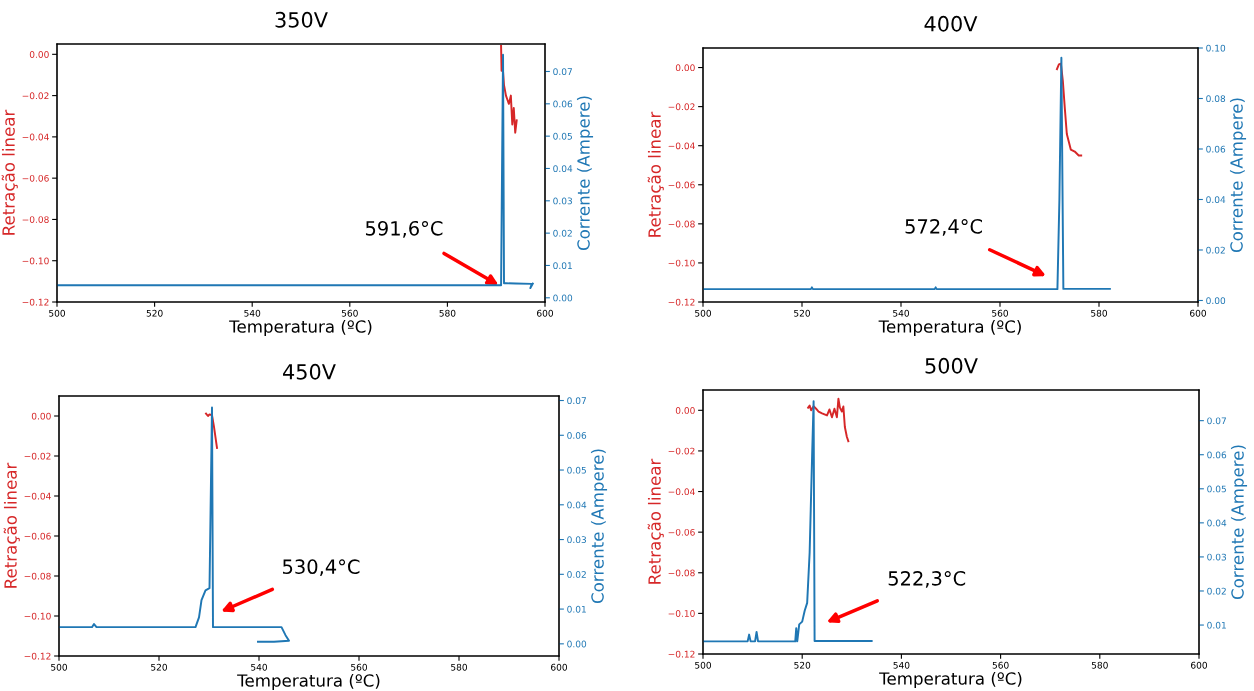 The height and width of the screenshot is (691, 1254). What do you see at coordinates (321, 568) in the screenshot?
I see `annotation: 530,4°C` at bounding box center [321, 568].